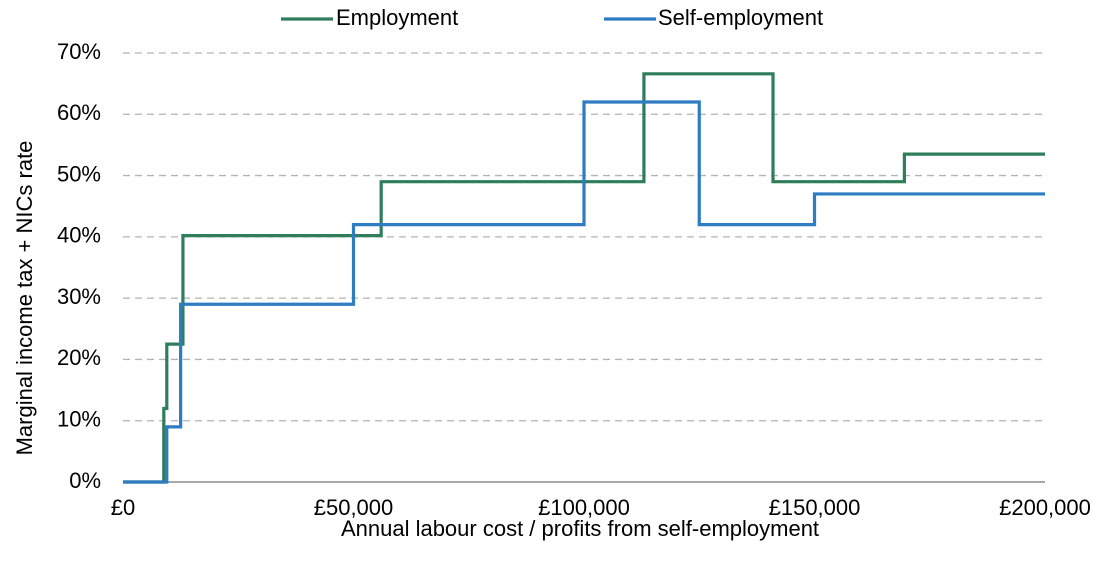 The image size is (1109, 564). Describe the element at coordinates (79, 173) in the screenshot. I see `y-tick-label: 50%` at that location.